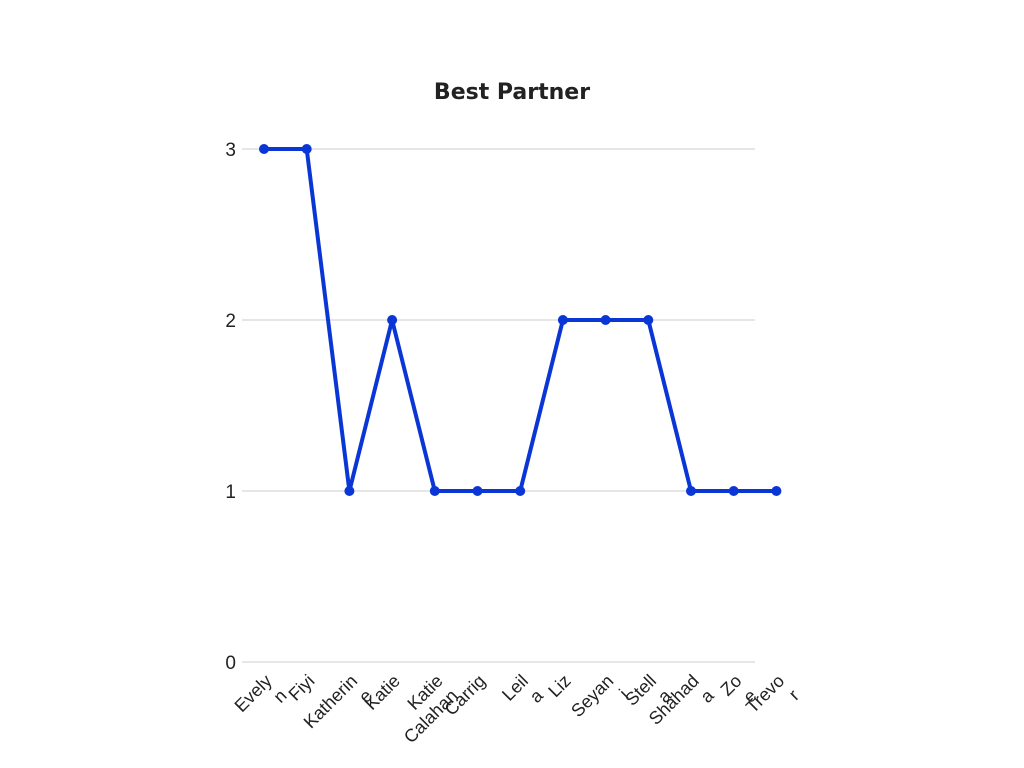 Image resolution: width=1024 pixels, height=768 pixels. I want to click on x-tick-label: Seyani, so click(599, 703).